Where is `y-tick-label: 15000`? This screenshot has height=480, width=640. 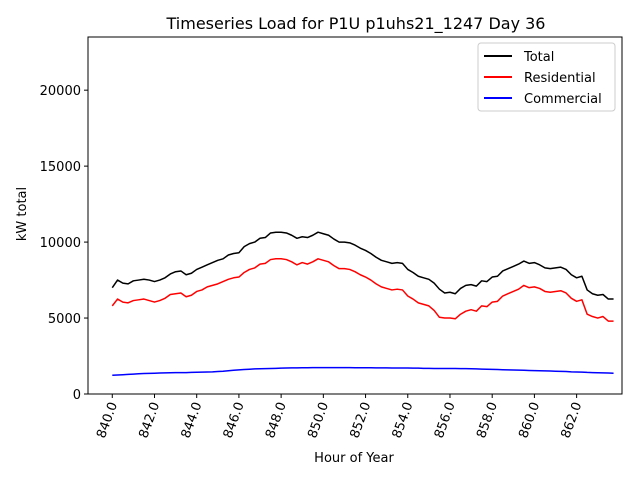
y-tick-label: 15000 is located at coordinates (60, 167).